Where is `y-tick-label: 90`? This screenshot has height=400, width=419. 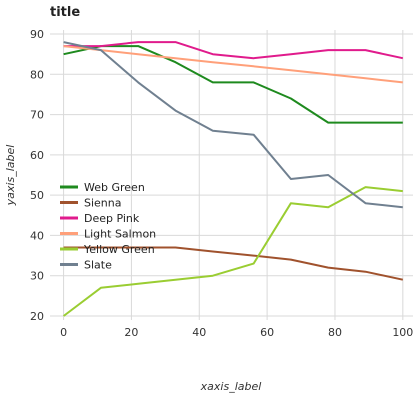 y-tick-label: 90 is located at coordinates (37, 34).